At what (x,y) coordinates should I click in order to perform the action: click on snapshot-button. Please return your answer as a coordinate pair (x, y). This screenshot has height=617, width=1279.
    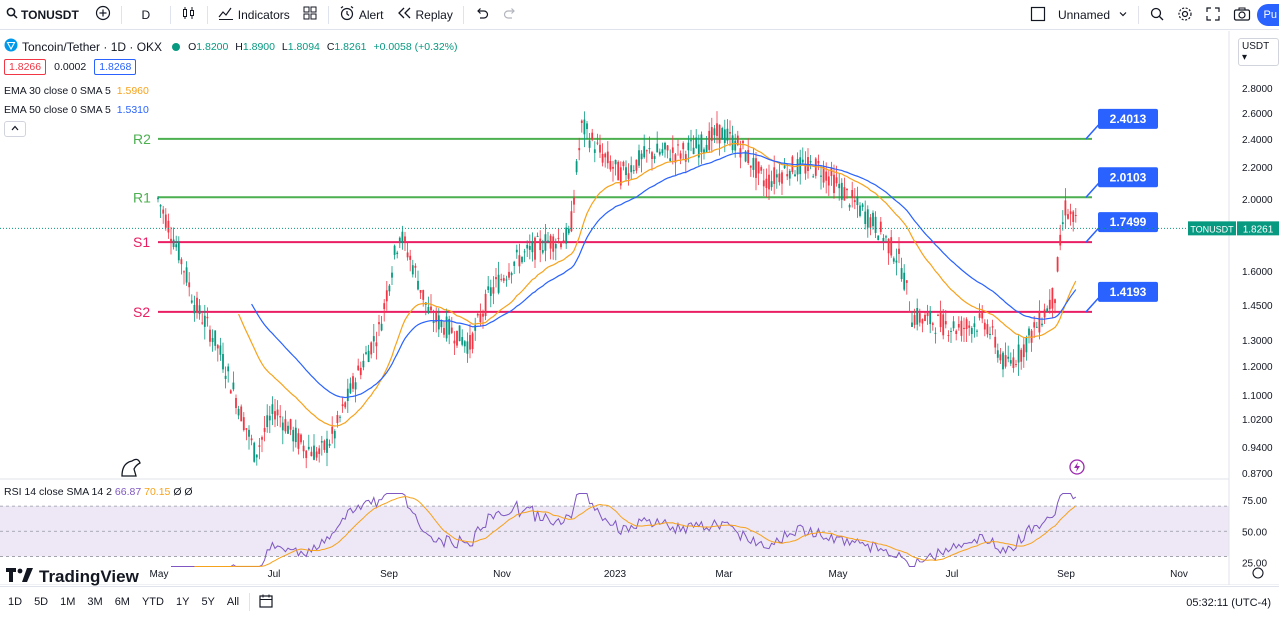
    Looking at the image, I should click on (1242, 15).